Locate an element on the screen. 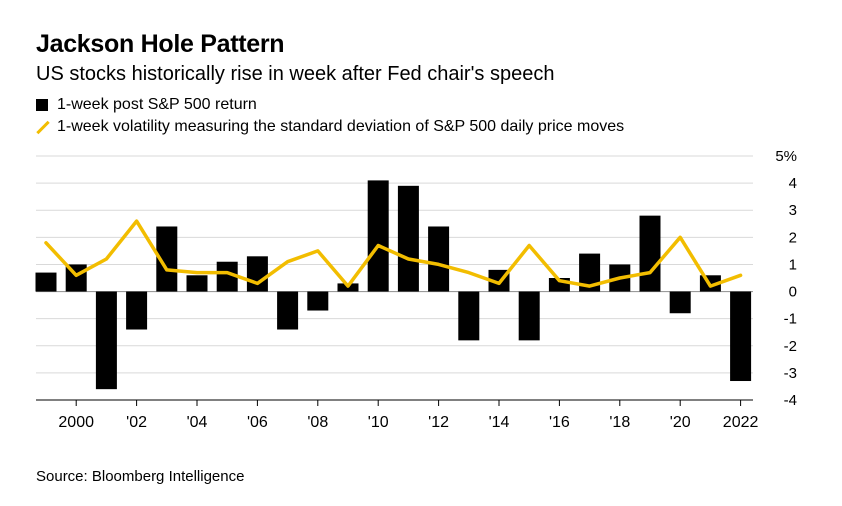  bar-swatch-icon is located at coordinates (42, 105).